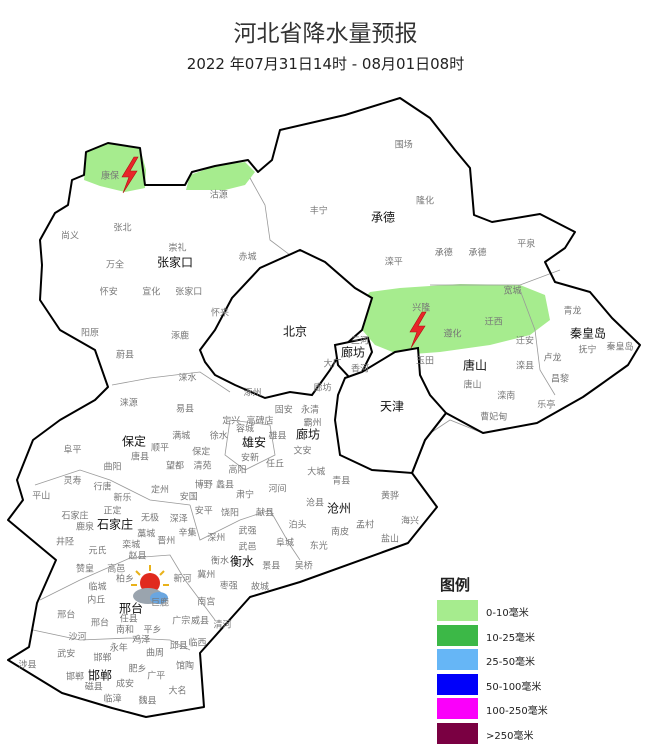  What do you see at coordinates (454, 319) in the screenshot?
I see `rain-area-xinglong` at bounding box center [454, 319].